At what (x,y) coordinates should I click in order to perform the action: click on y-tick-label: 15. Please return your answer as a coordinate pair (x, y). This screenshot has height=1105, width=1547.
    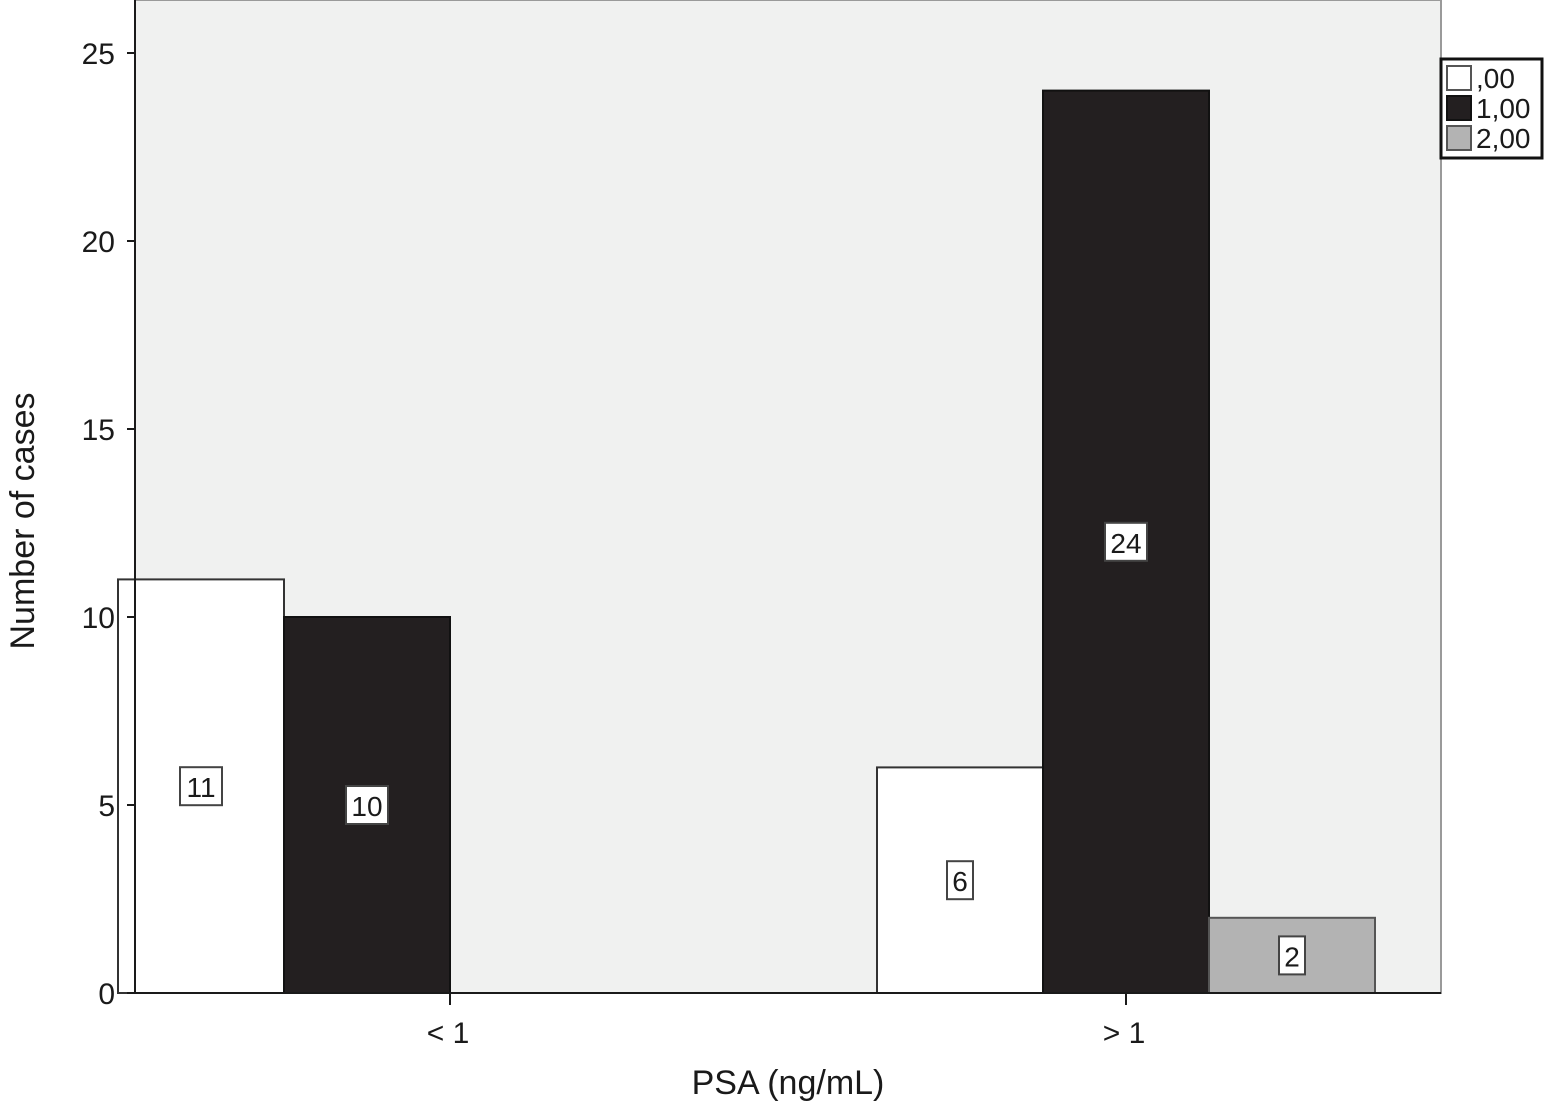
    Looking at the image, I should click on (98, 430).